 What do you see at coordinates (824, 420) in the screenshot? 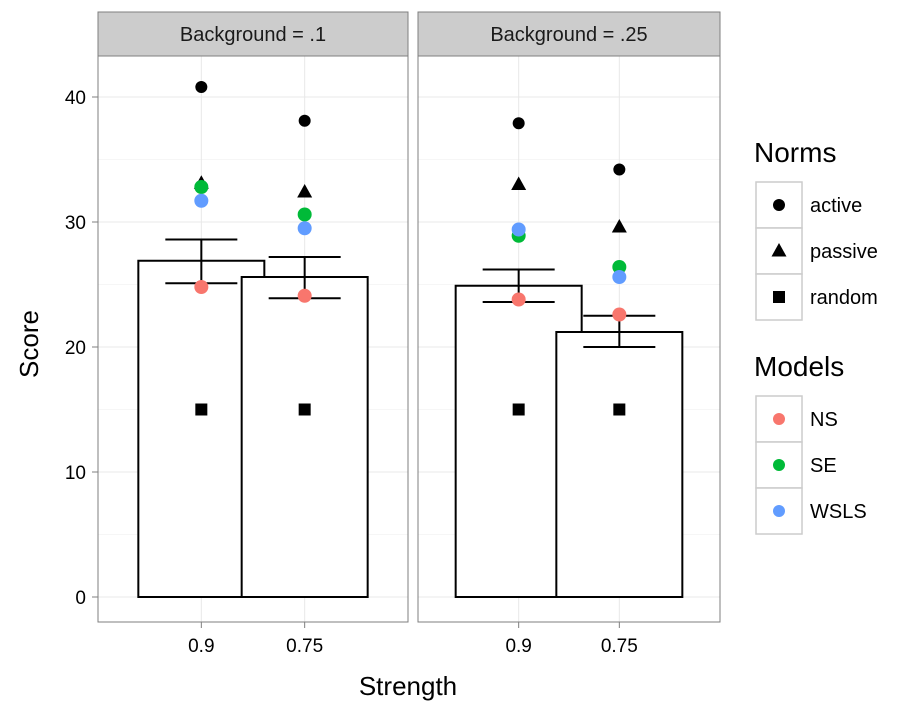
I see `legend-label: NS` at bounding box center [824, 420].